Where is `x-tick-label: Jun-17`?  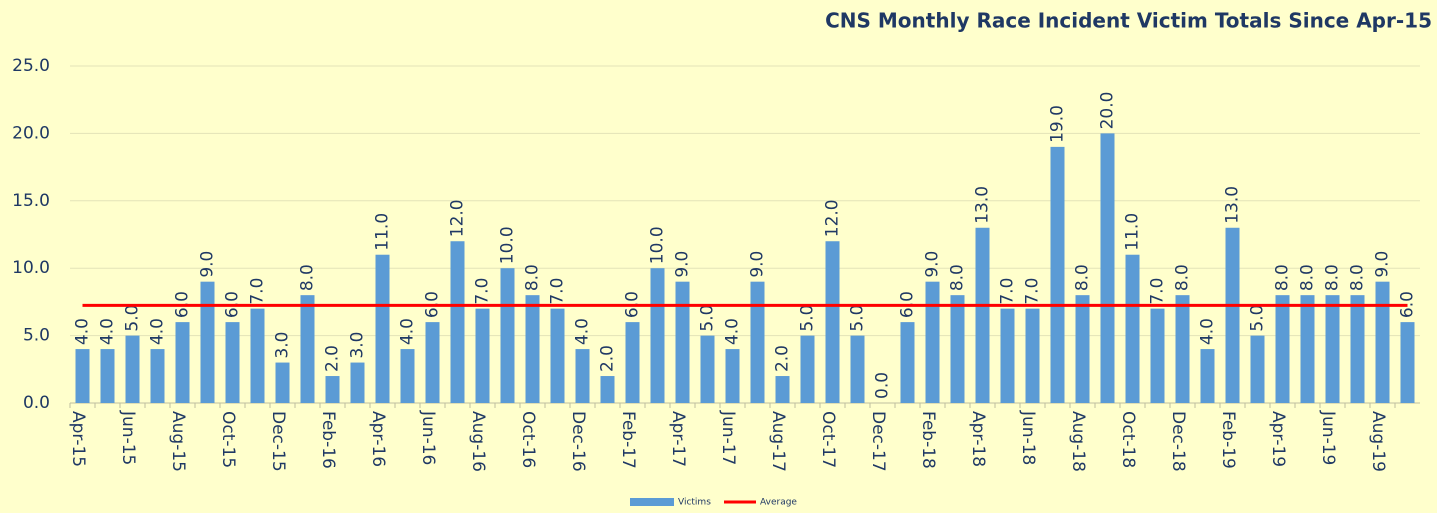
x-tick-label: Jun-17 is located at coordinates (728, 437).